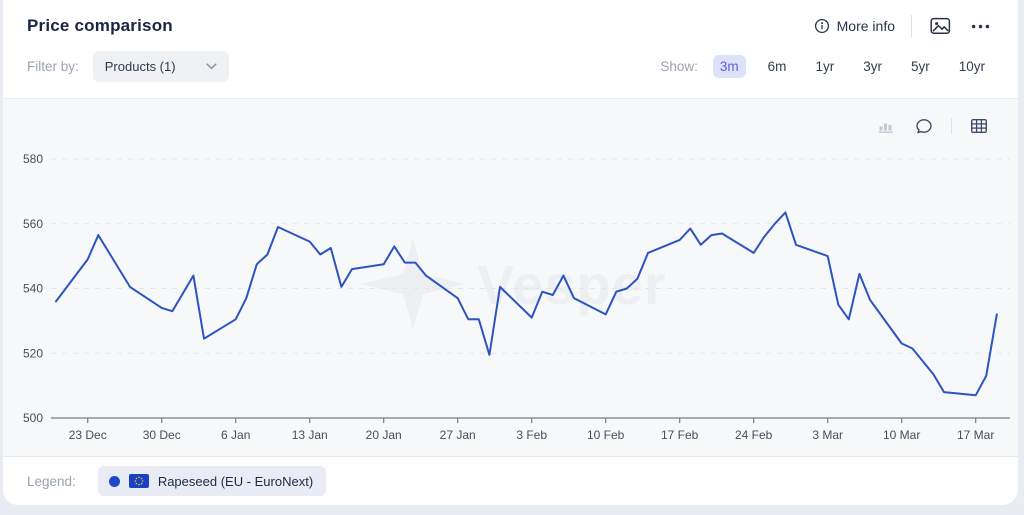 Image resolution: width=1024 pixels, height=515 pixels. I want to click on filter-by-label: Filter by:, so click(53, 66).